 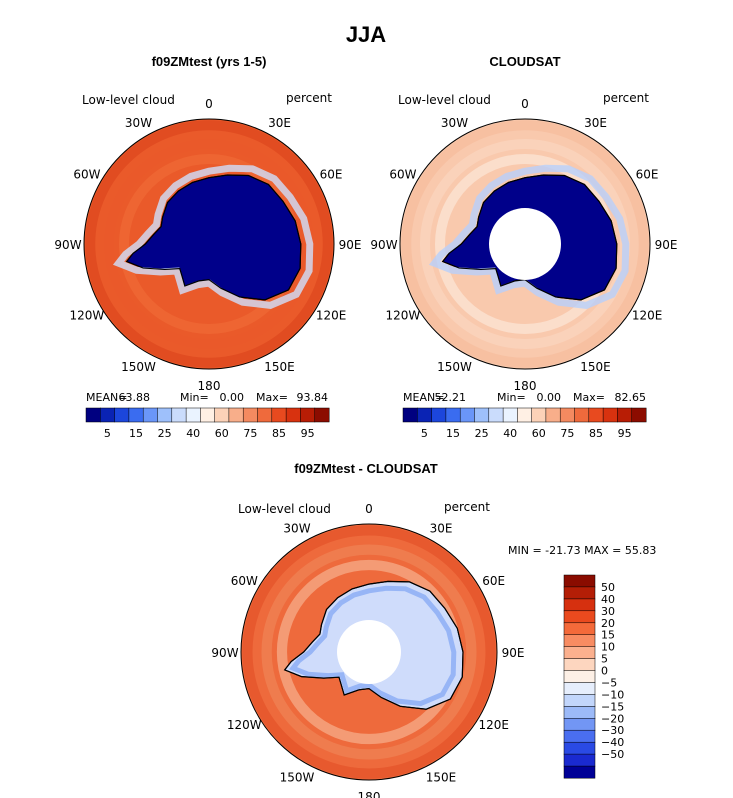 What do you see at coordinates (612, 706) in the screenshot?
I see `colorbar-tick: −15` at bounding box center [612, 706].